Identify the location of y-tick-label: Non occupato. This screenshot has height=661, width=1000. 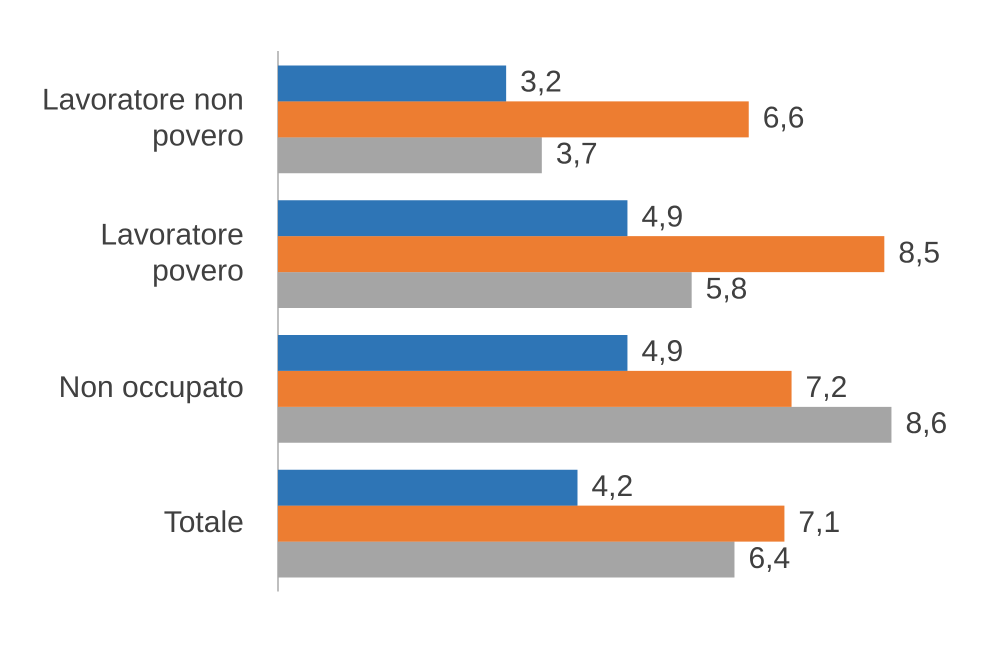
(151, 387).